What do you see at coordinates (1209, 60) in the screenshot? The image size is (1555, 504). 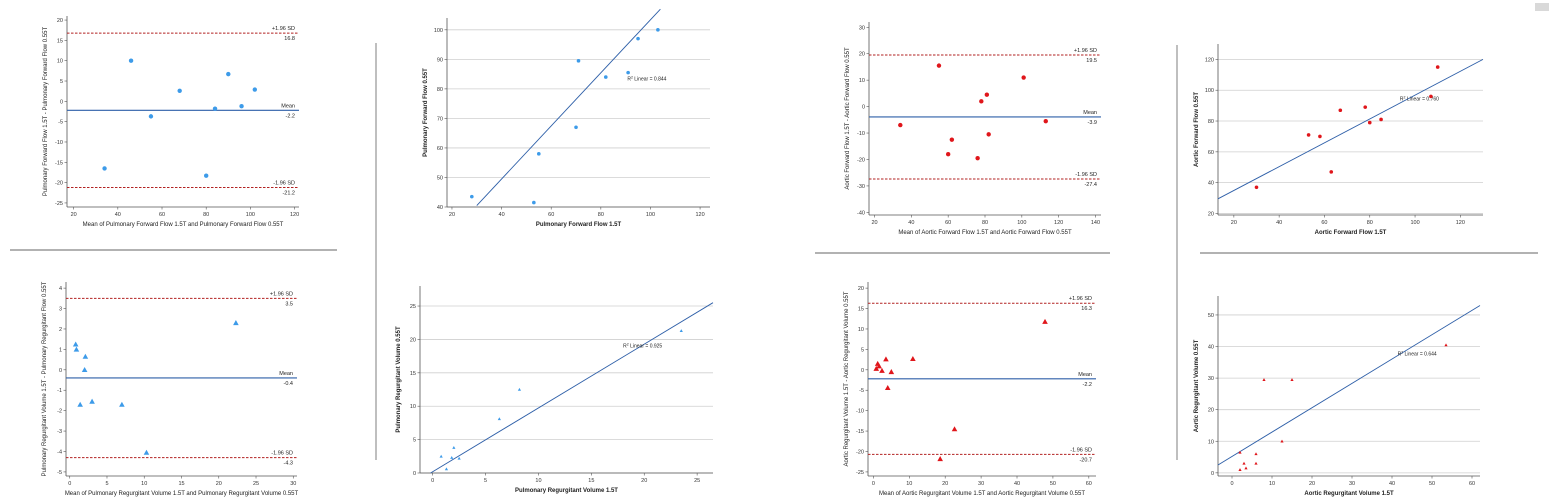 I see `y-tick-label: 120` at bounding box center [1209, 60].